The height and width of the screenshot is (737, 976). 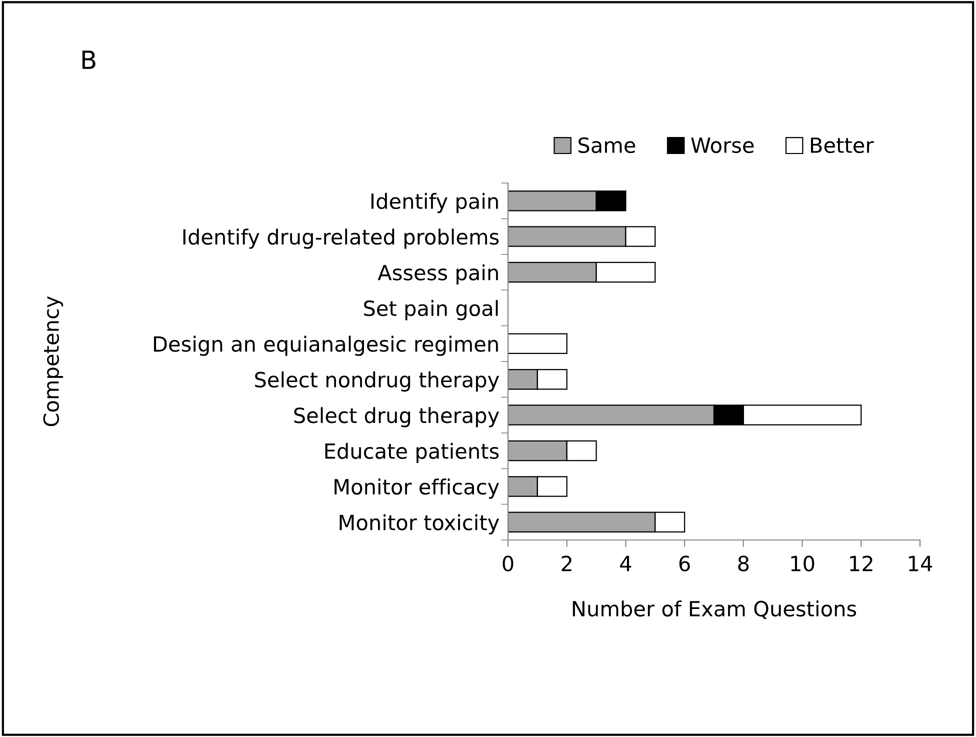 I want to click on y-tick-label: Identify drug-related problems, so click(x=341, y=238).